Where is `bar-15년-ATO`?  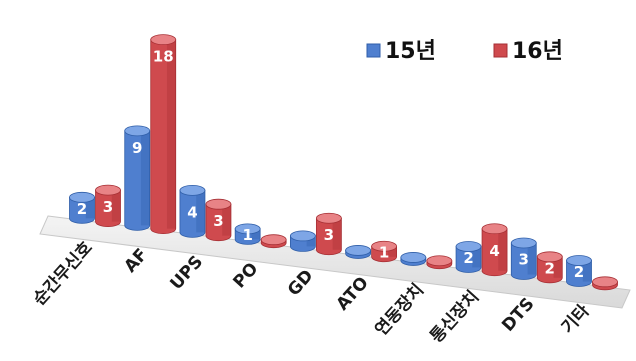 bar-15년-ATO is located at coordinates (358, 252).